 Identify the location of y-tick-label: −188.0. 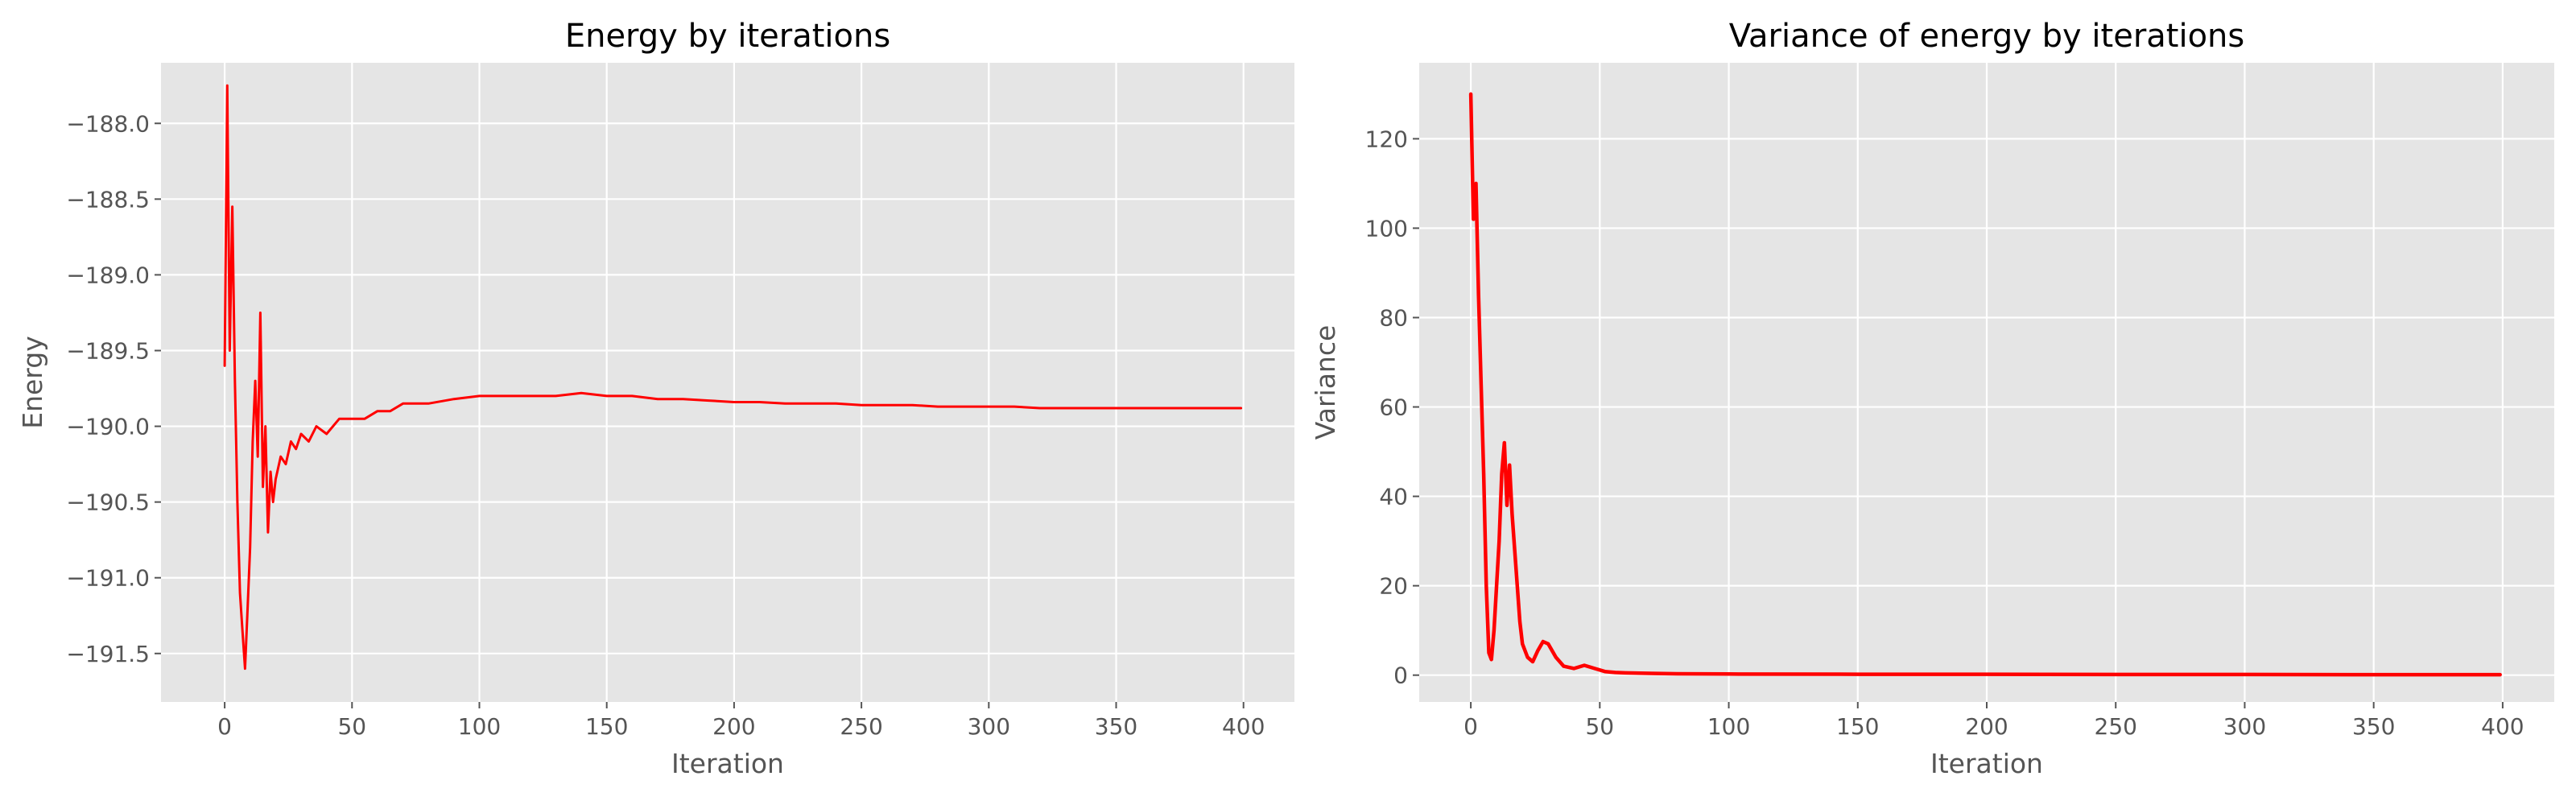
(108, 123).